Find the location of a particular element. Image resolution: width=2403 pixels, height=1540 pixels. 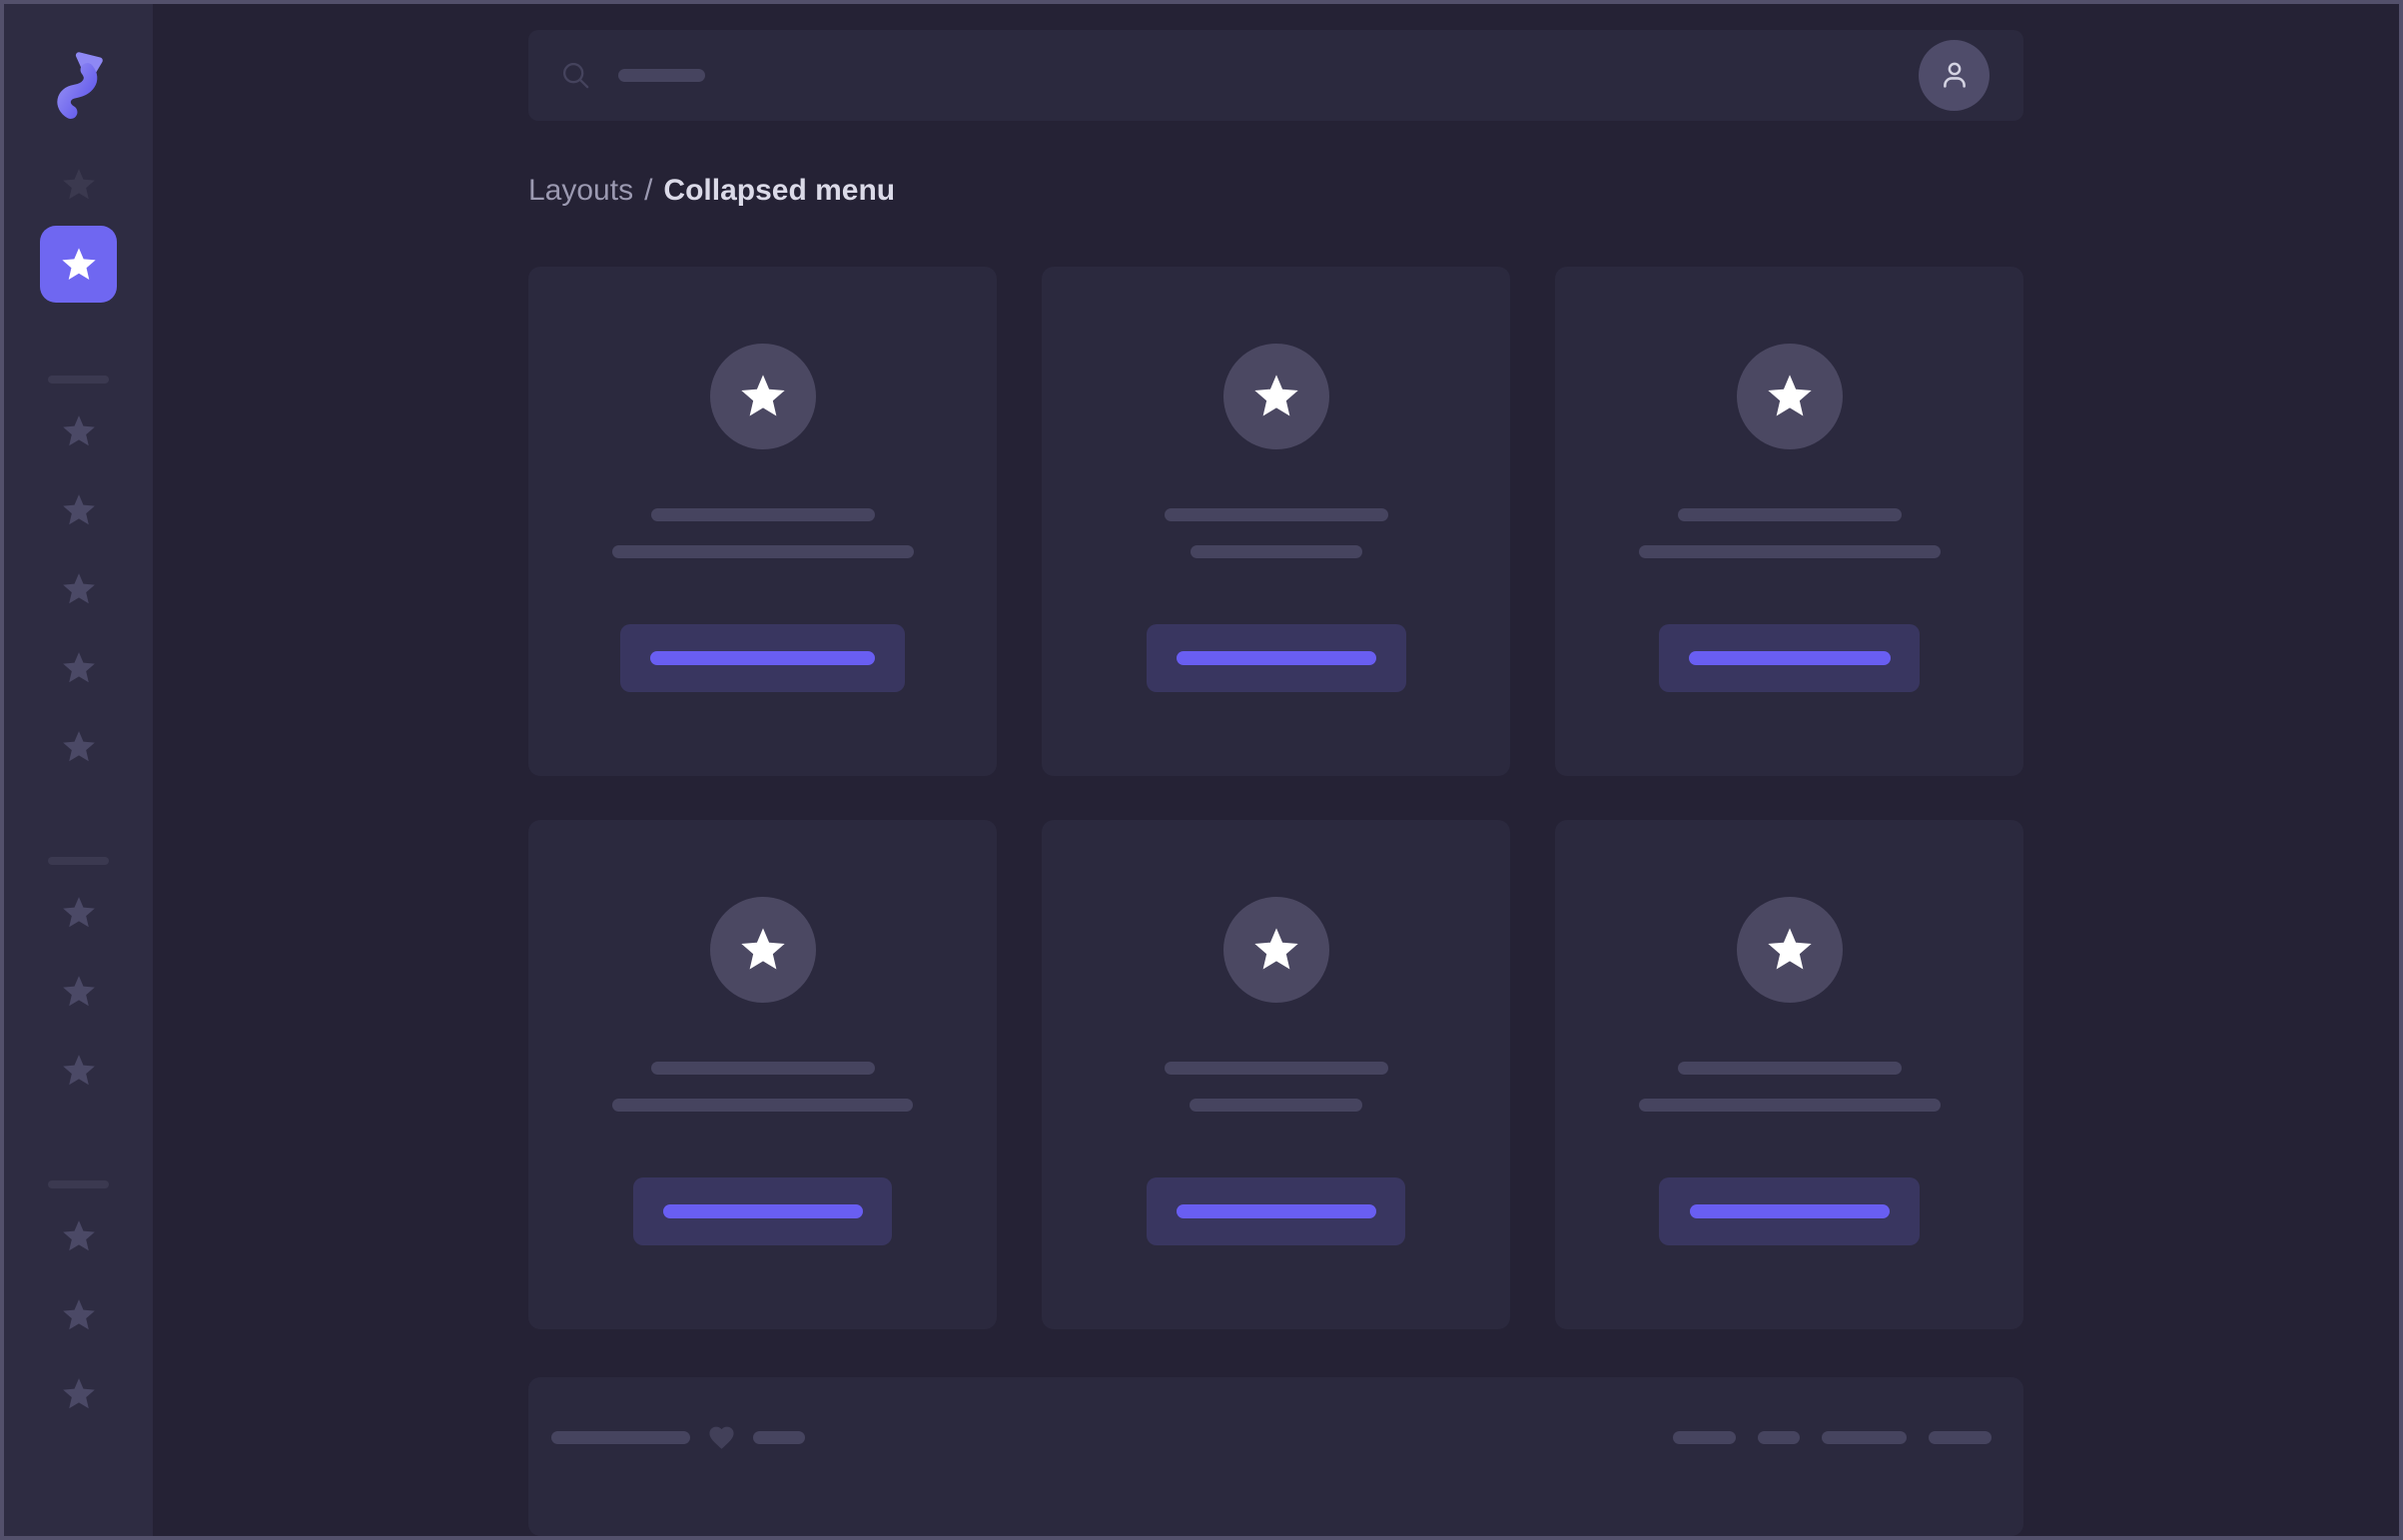

footer-right is located at coordinates (1832, 1438).